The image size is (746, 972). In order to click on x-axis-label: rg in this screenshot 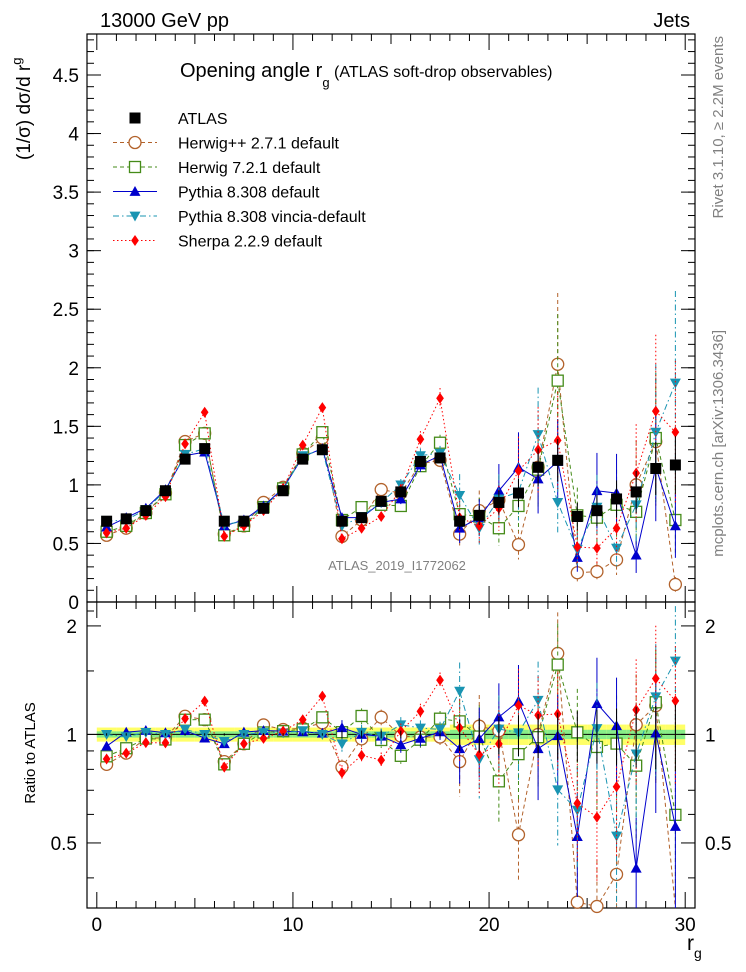, I will do `click(694, 946)`.